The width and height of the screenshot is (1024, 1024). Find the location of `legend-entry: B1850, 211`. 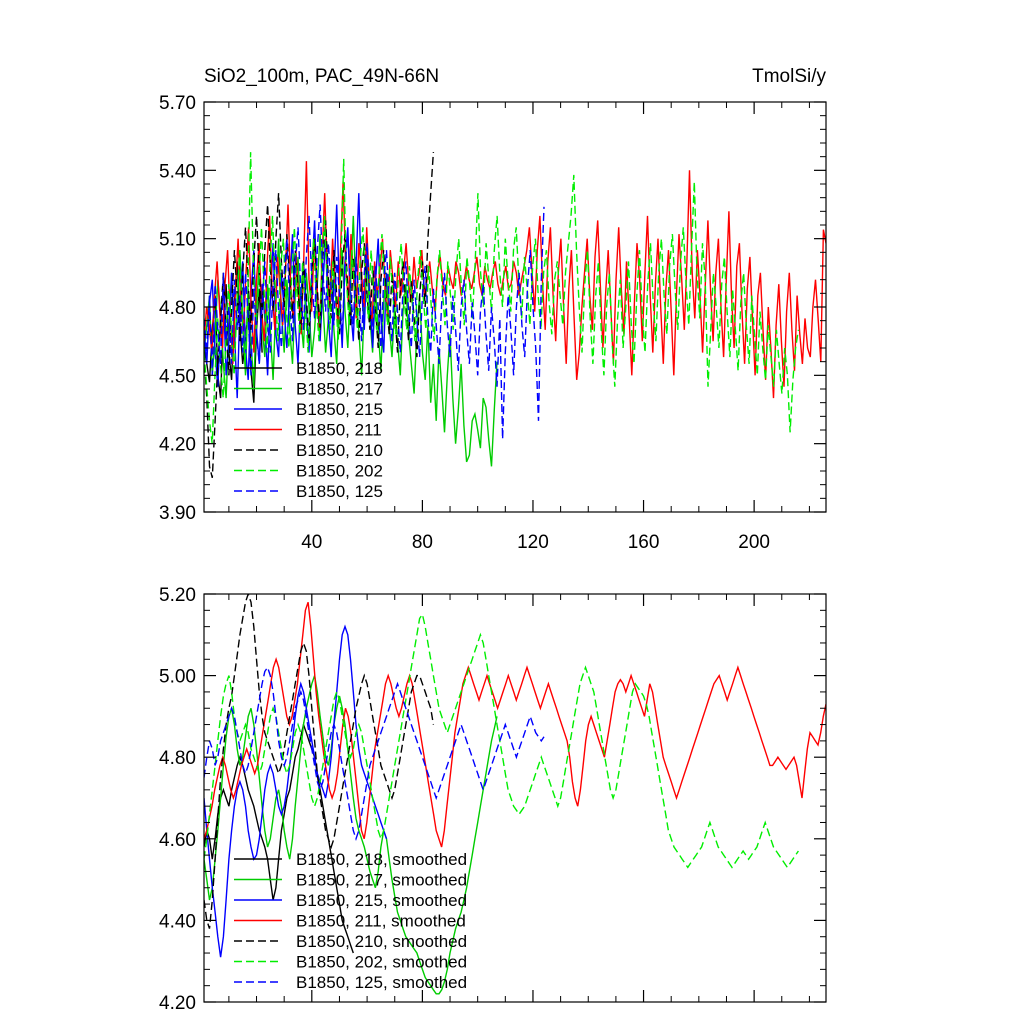

legend-entry: B1850, 211 is located at coordinates (339, 430).